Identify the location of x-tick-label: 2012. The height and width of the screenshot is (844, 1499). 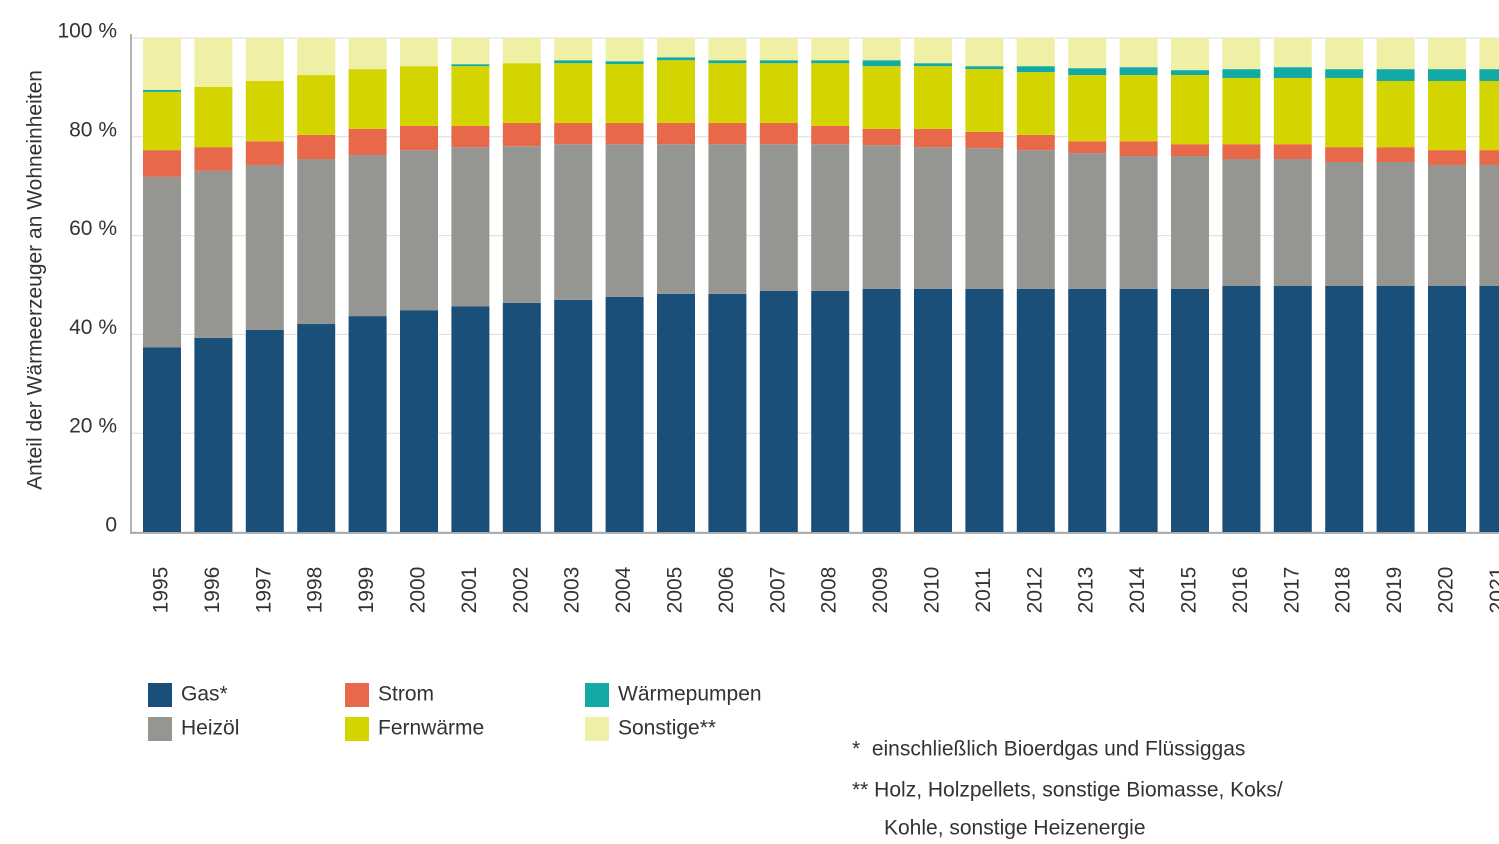
(1034, 590).